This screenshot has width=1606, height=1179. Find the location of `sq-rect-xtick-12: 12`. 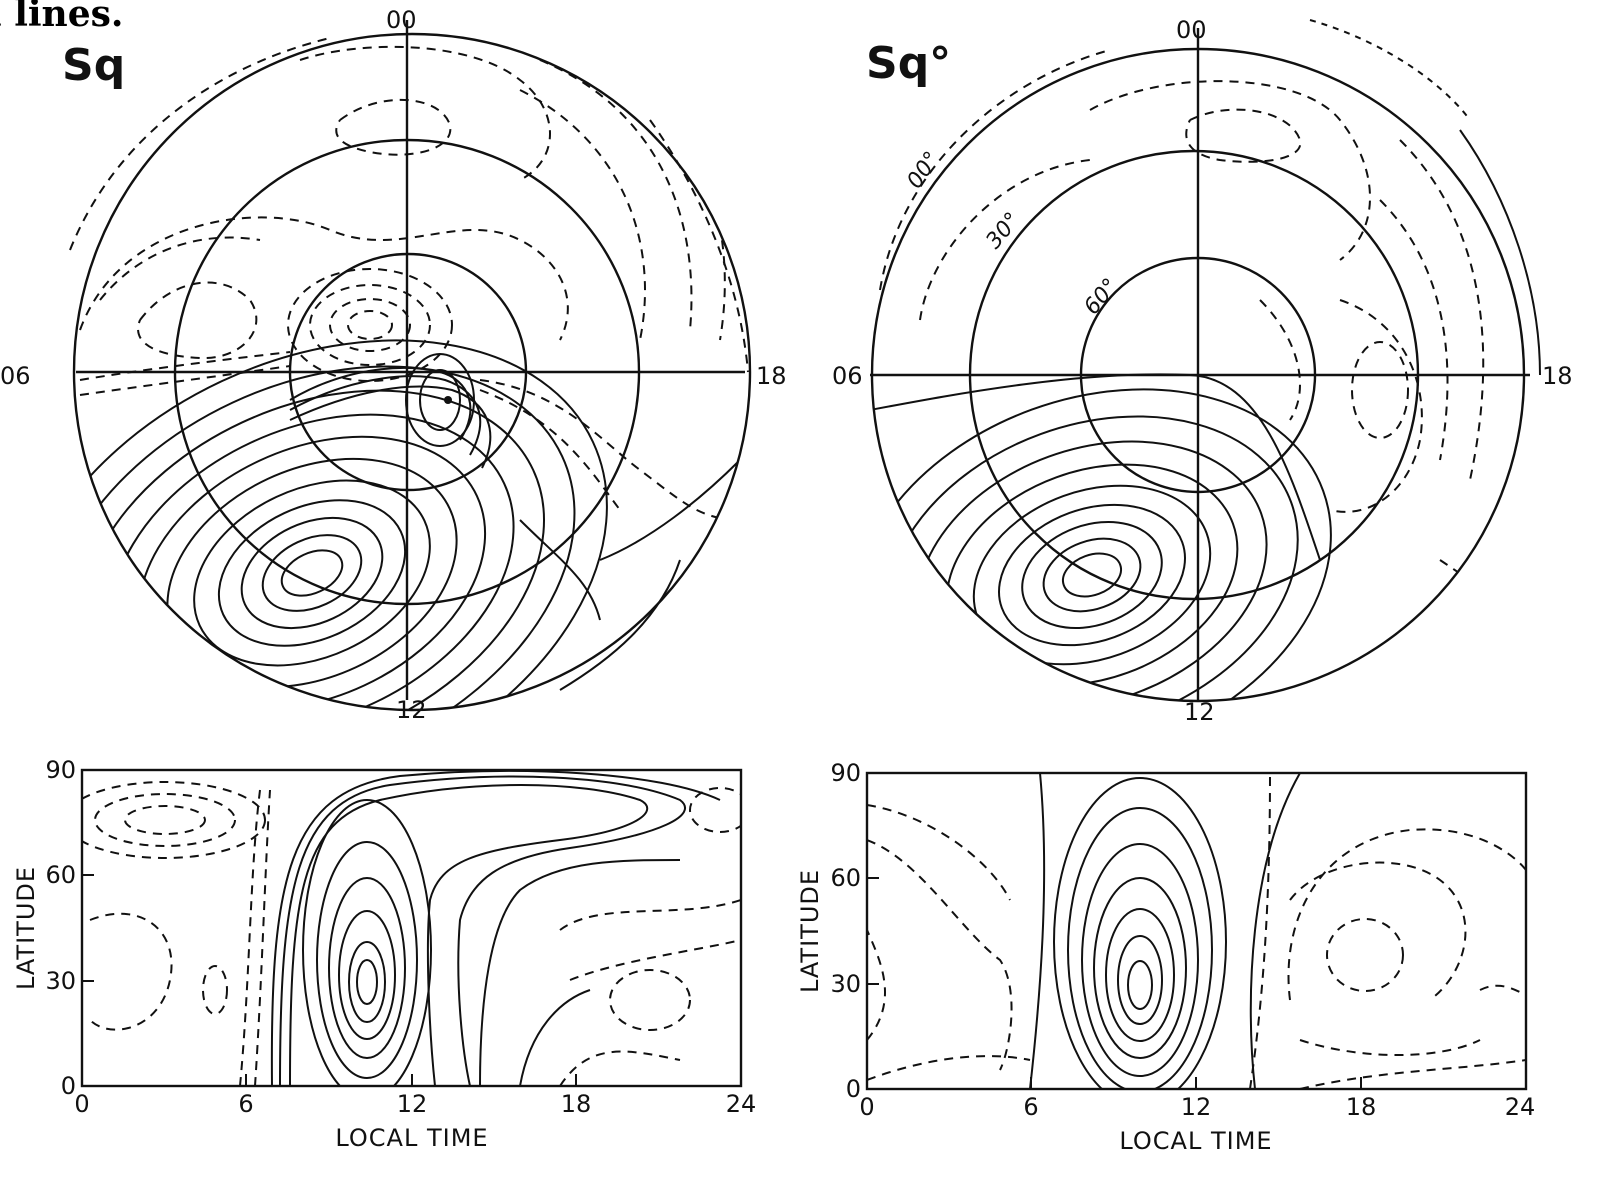

sq-rect-xtick-12: 12 is located at coordinates (412, 1104).